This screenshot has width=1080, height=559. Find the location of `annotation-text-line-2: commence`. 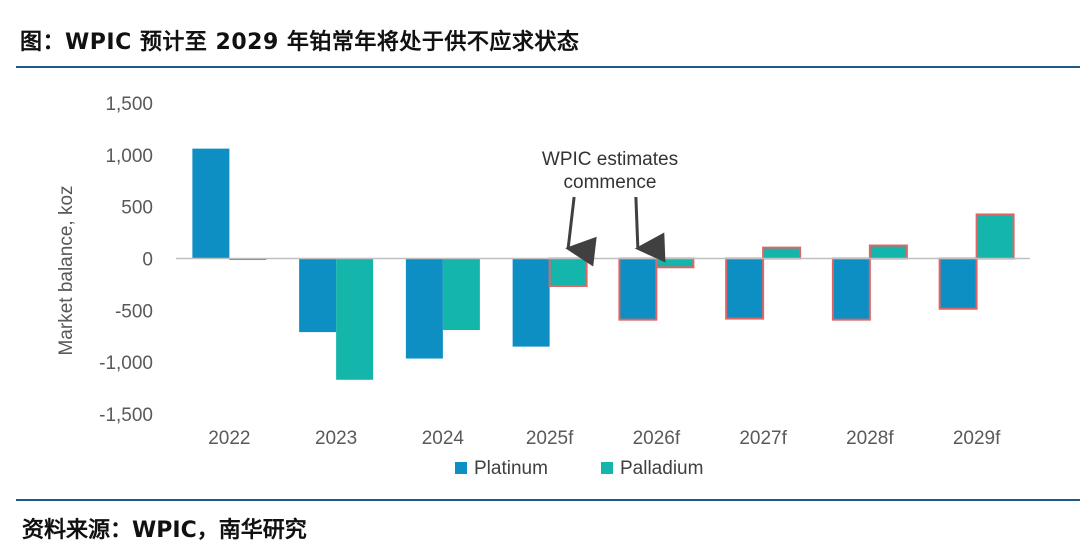

annotation-text-line-2: commence is located at coordinates (610, 182).